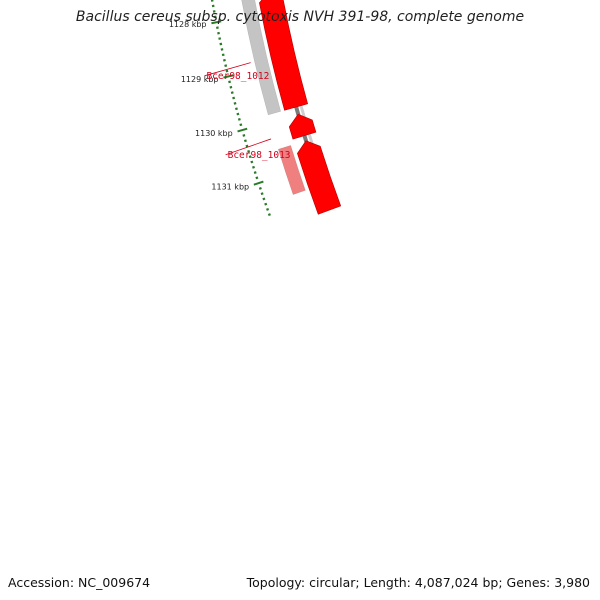  I want to click on backbone-highlight, so click(303, 99).